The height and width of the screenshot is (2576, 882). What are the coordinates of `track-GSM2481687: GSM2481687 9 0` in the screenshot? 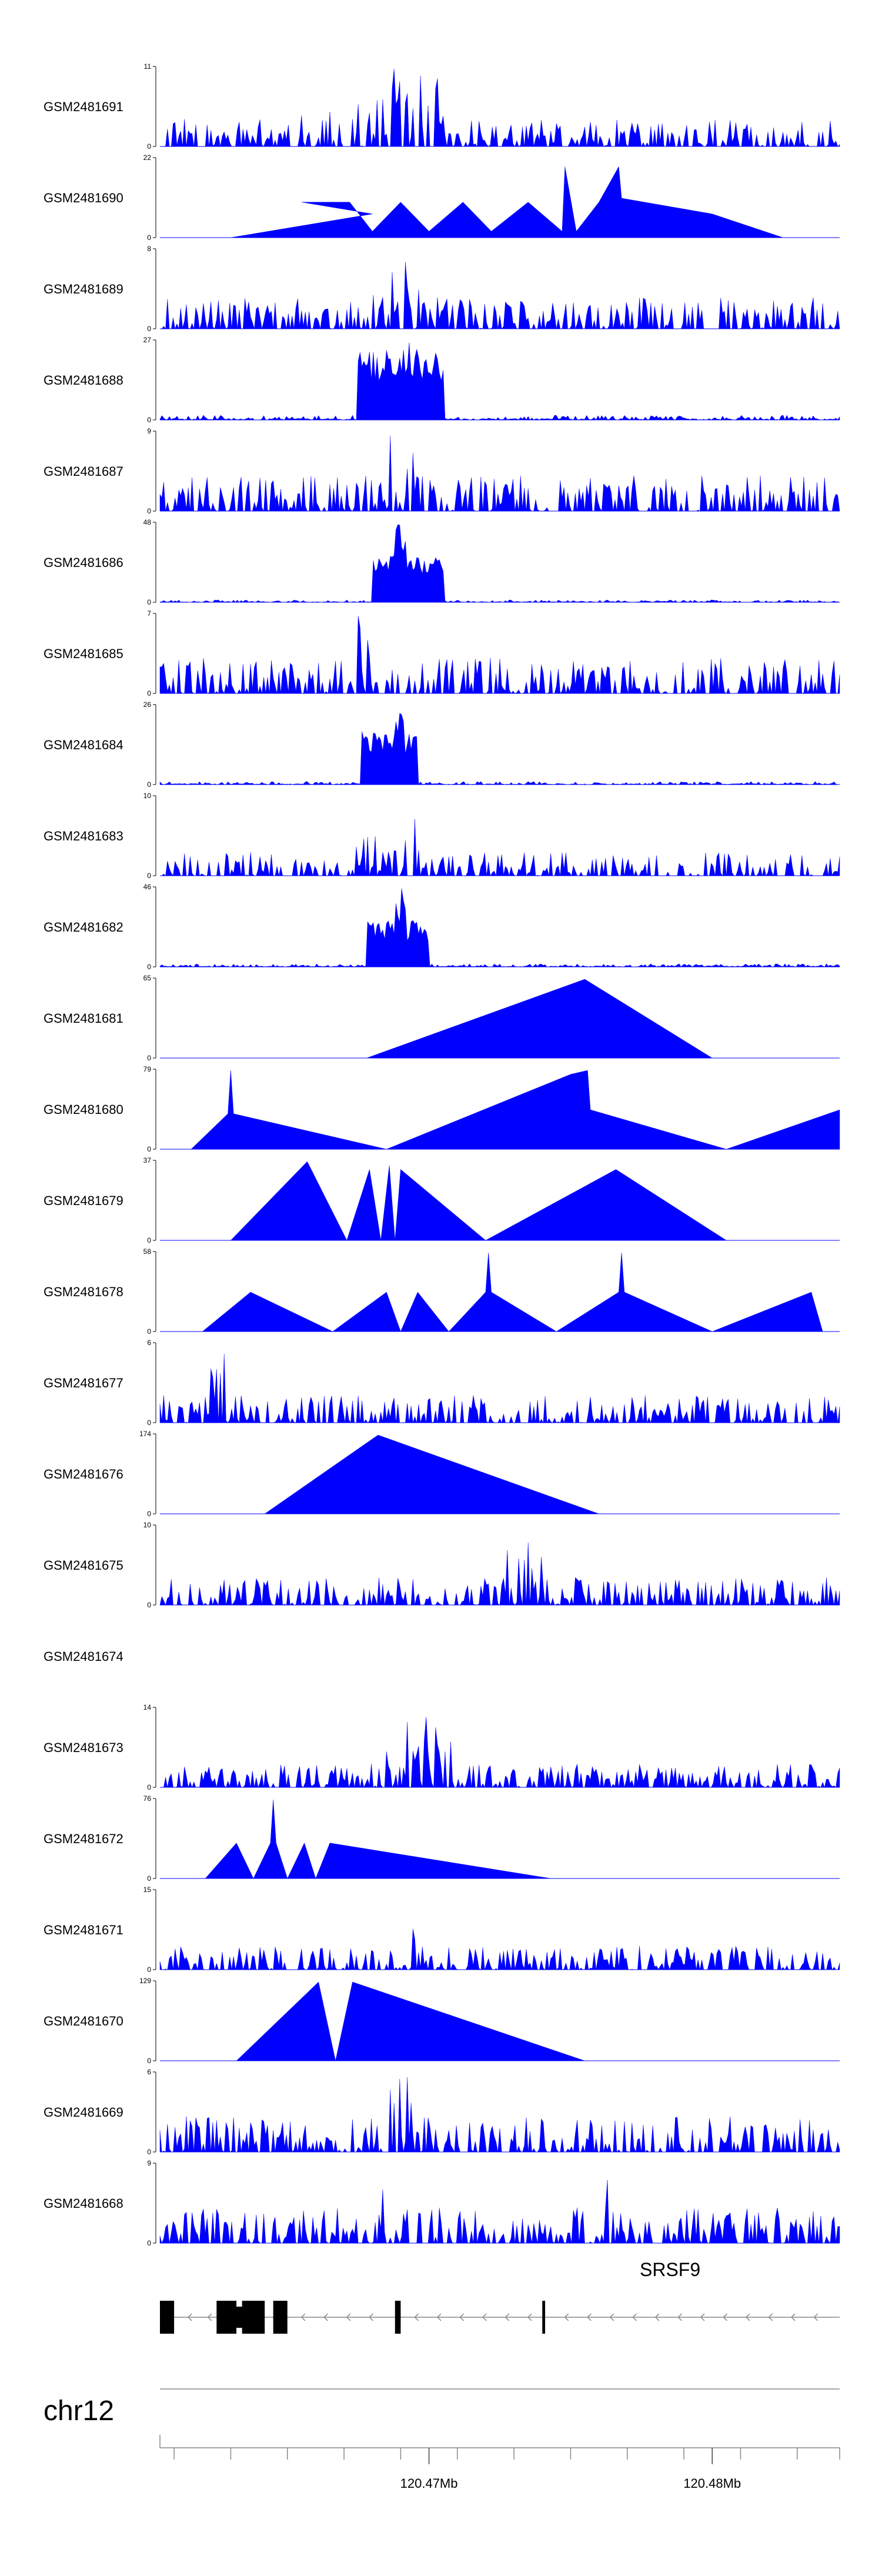 It's located at (442, 471).